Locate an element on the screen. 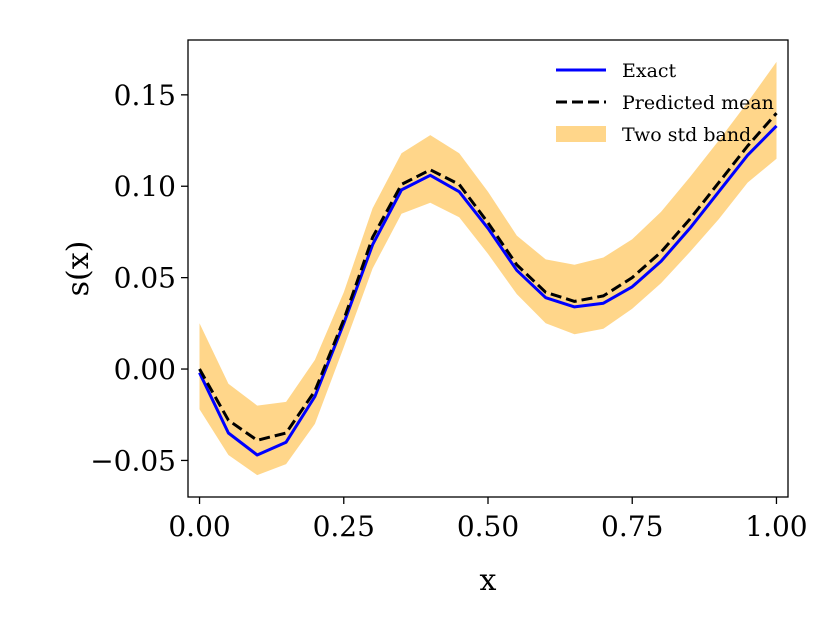  x-tick-label: 0.75 is located at coordinates (632, 526).